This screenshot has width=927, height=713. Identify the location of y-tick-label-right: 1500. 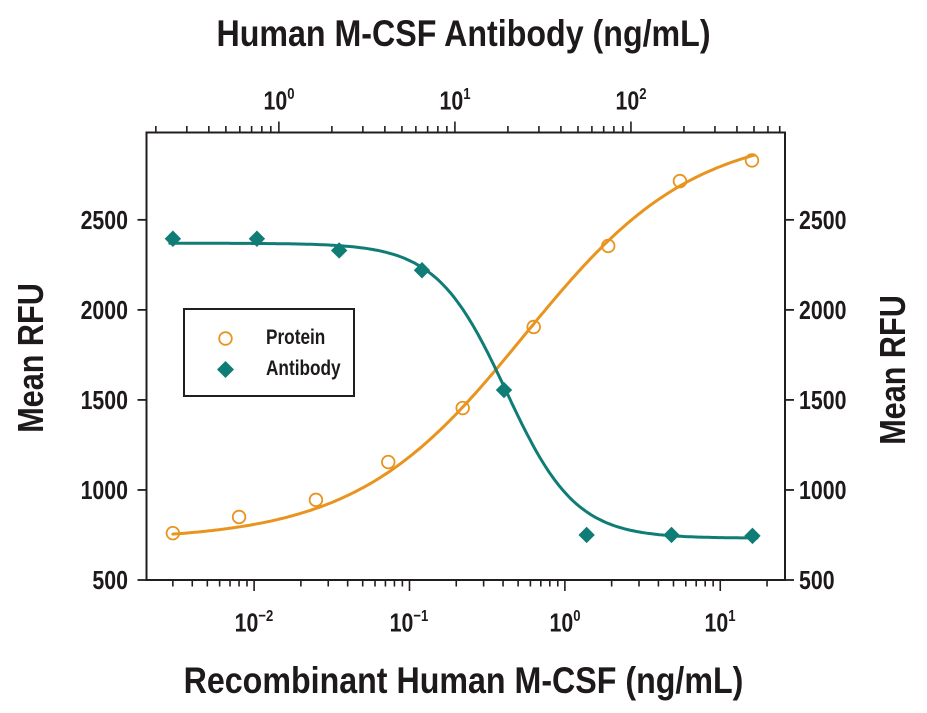
(823, 399).